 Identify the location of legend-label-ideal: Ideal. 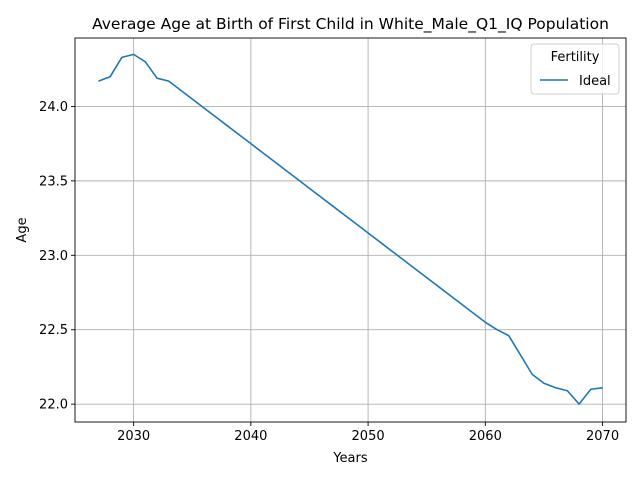
(595, 81).